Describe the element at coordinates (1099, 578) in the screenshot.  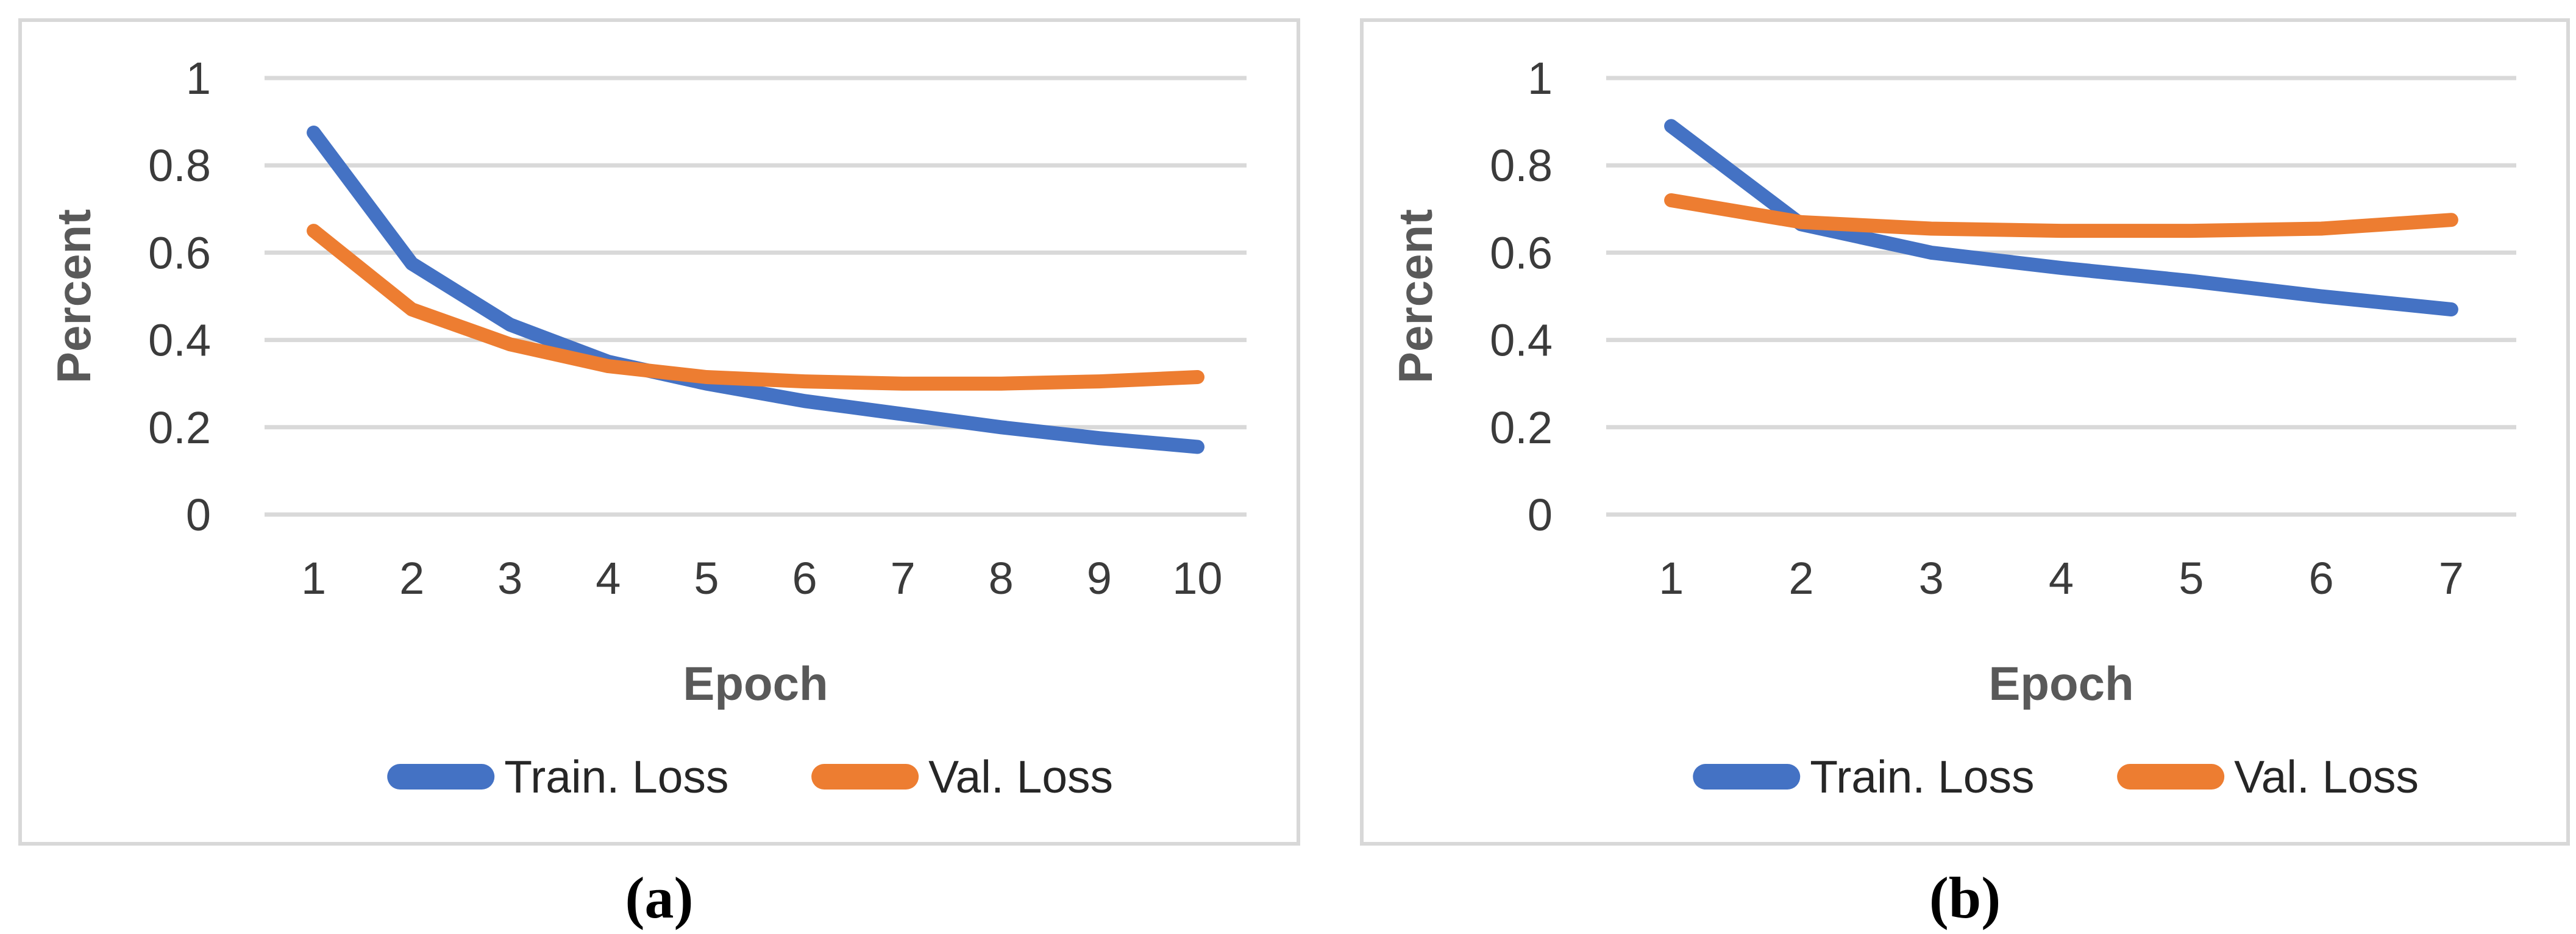
I see `x-tick-label-9: 9` at that location.